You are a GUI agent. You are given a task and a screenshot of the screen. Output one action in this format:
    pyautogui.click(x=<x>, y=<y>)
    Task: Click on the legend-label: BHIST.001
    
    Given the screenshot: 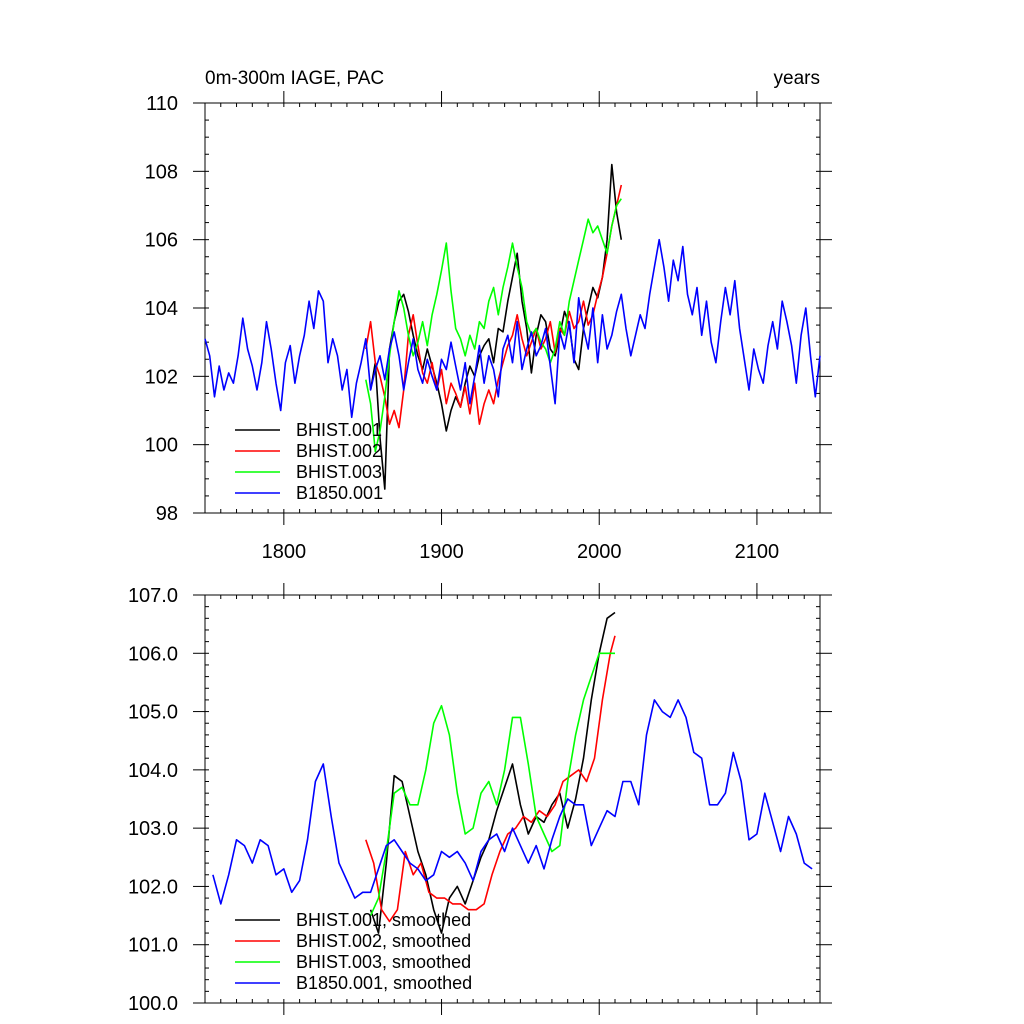 What is the action you would take?
    pyautogui.click(x=339, y=430)
    